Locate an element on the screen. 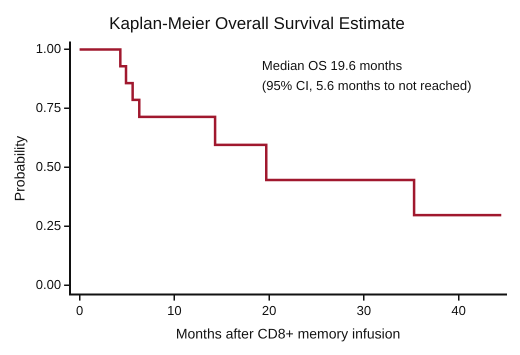  x-tick-label: 30 is located at coordinates (364, 310).